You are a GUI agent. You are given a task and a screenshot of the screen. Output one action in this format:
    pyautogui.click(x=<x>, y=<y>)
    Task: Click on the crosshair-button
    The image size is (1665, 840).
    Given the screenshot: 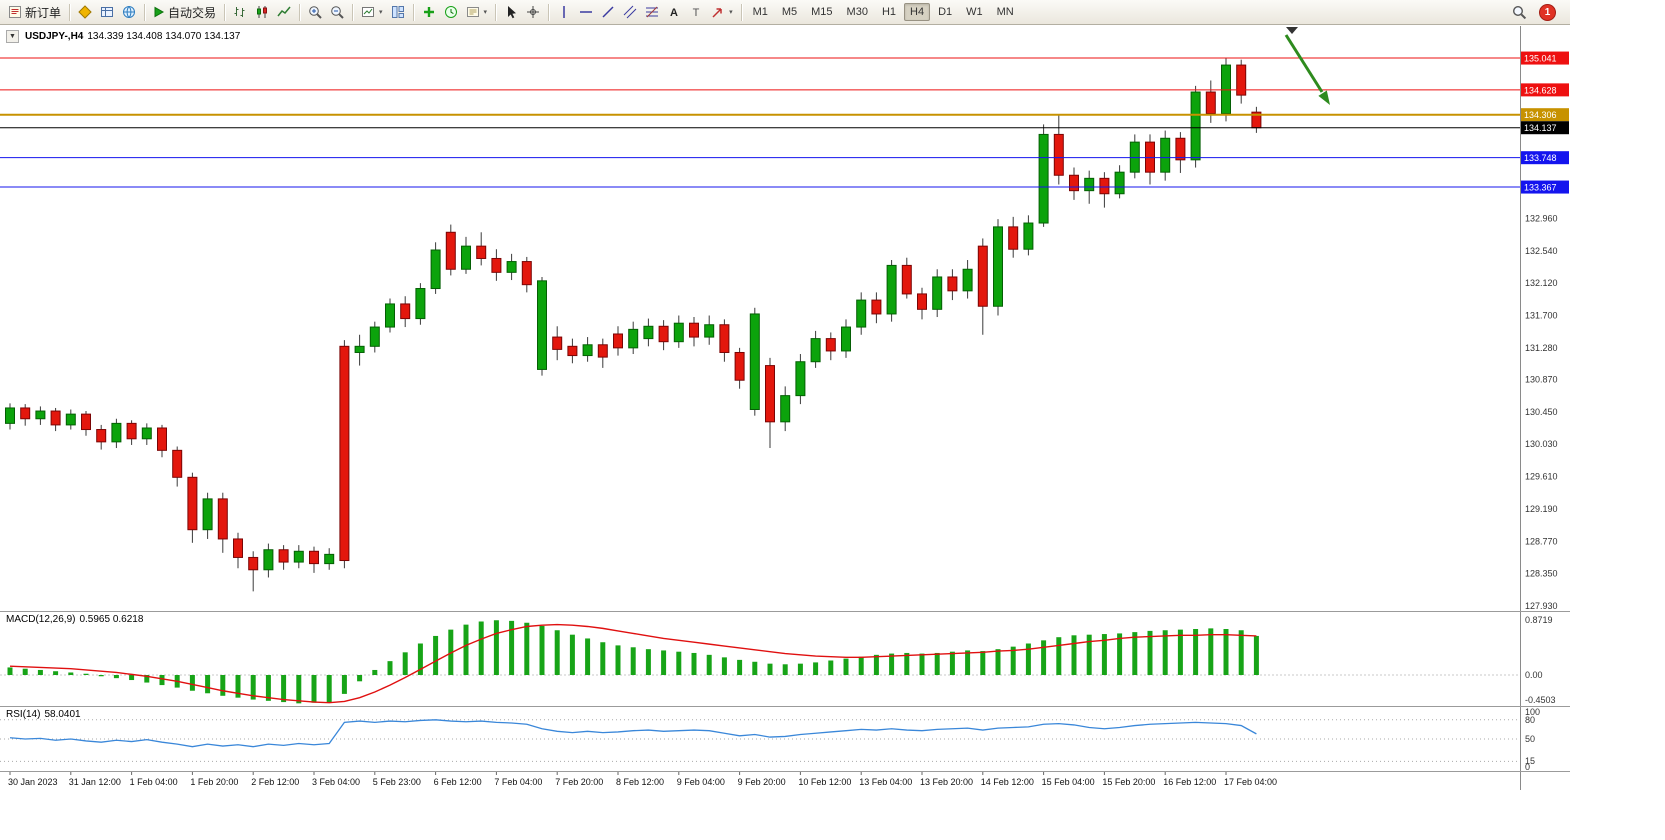 What is the action you would take?
    pyautogui.click(x=533, y=12)
    